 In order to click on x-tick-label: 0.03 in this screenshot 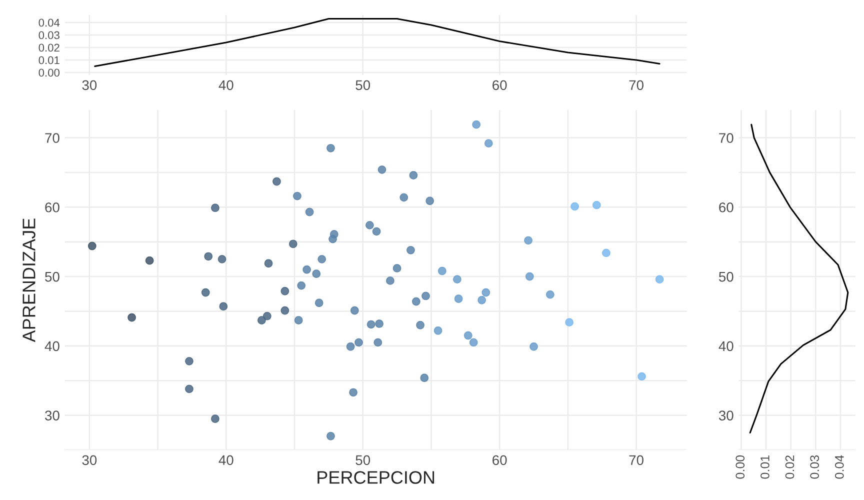, I will do `click(815, 467)`.